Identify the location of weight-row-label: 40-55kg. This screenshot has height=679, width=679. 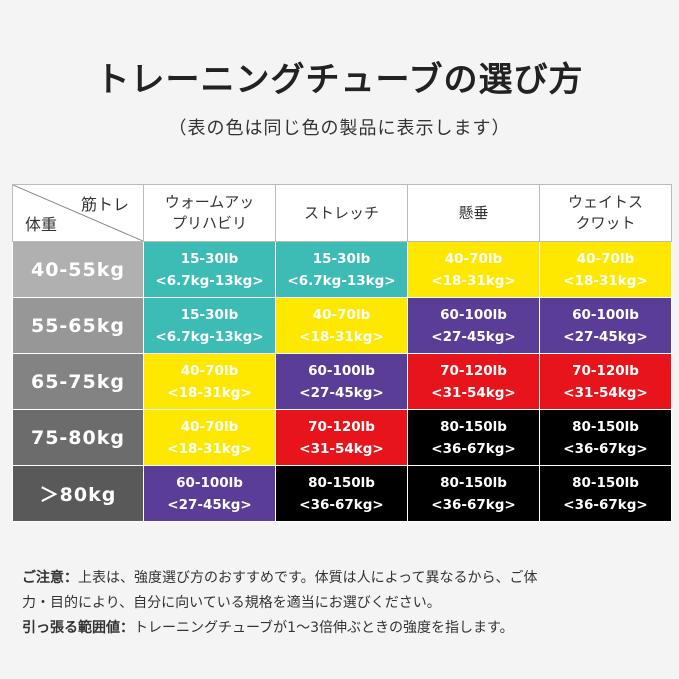
(78, 269).